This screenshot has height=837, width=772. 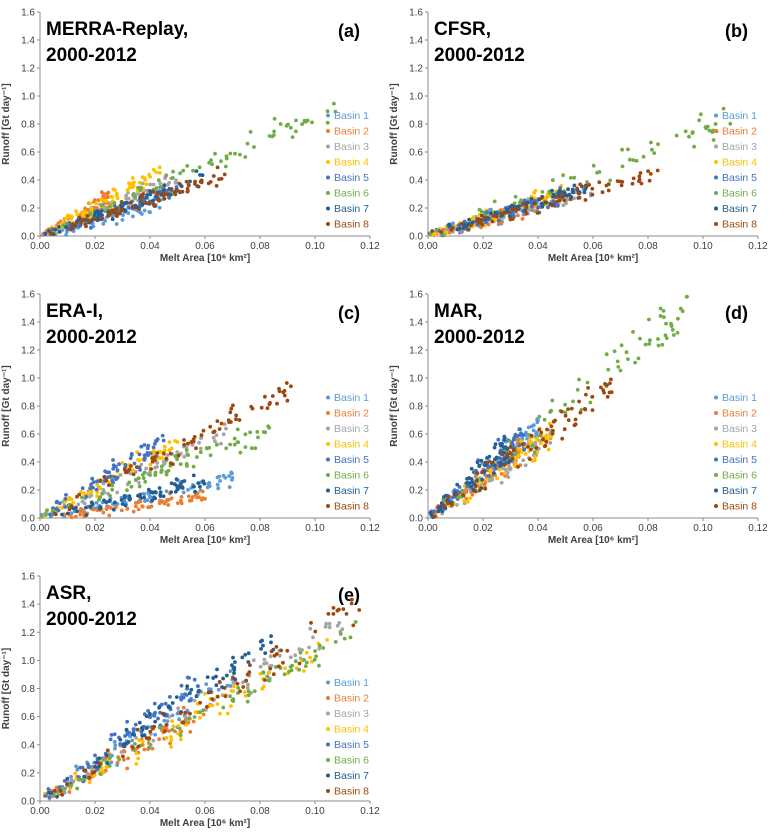 I want to click on legend-entry: Basin 4, so click(x=351, y=163).